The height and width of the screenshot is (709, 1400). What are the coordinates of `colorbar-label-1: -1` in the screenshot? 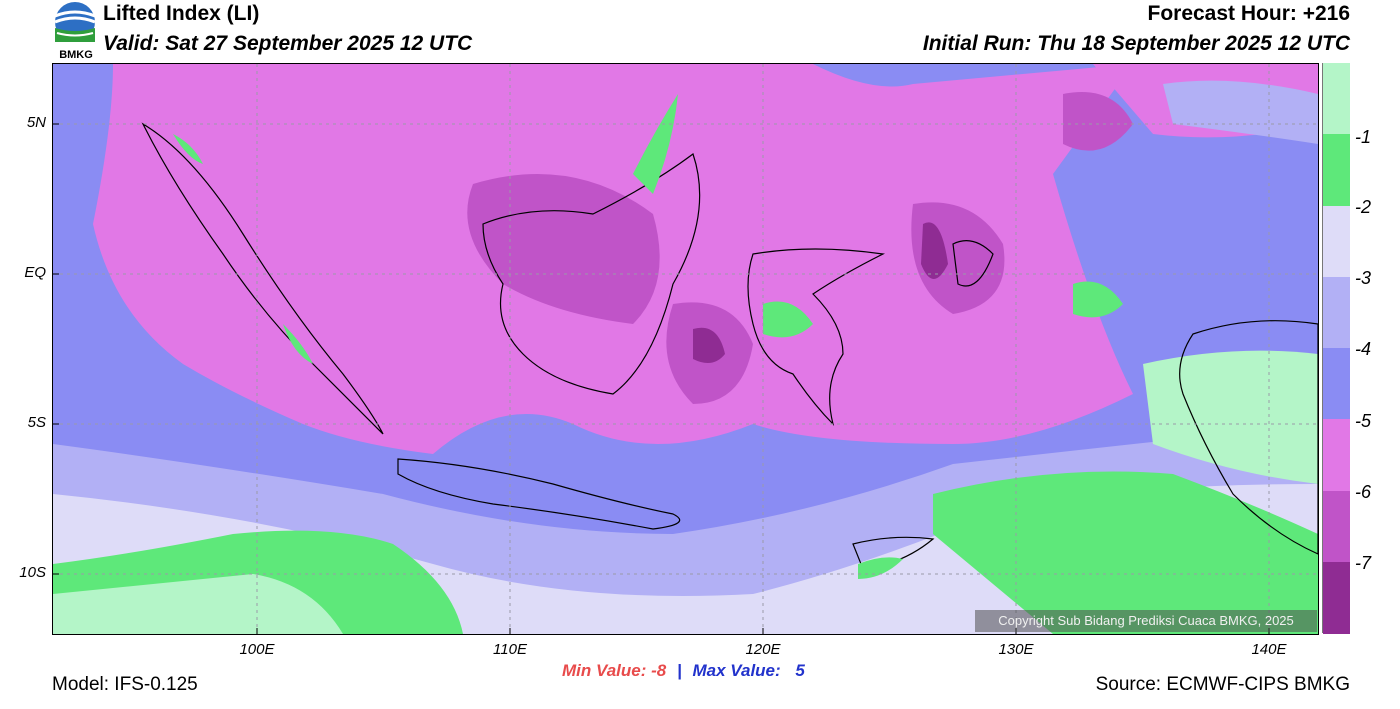 It's located at (1363, 137).